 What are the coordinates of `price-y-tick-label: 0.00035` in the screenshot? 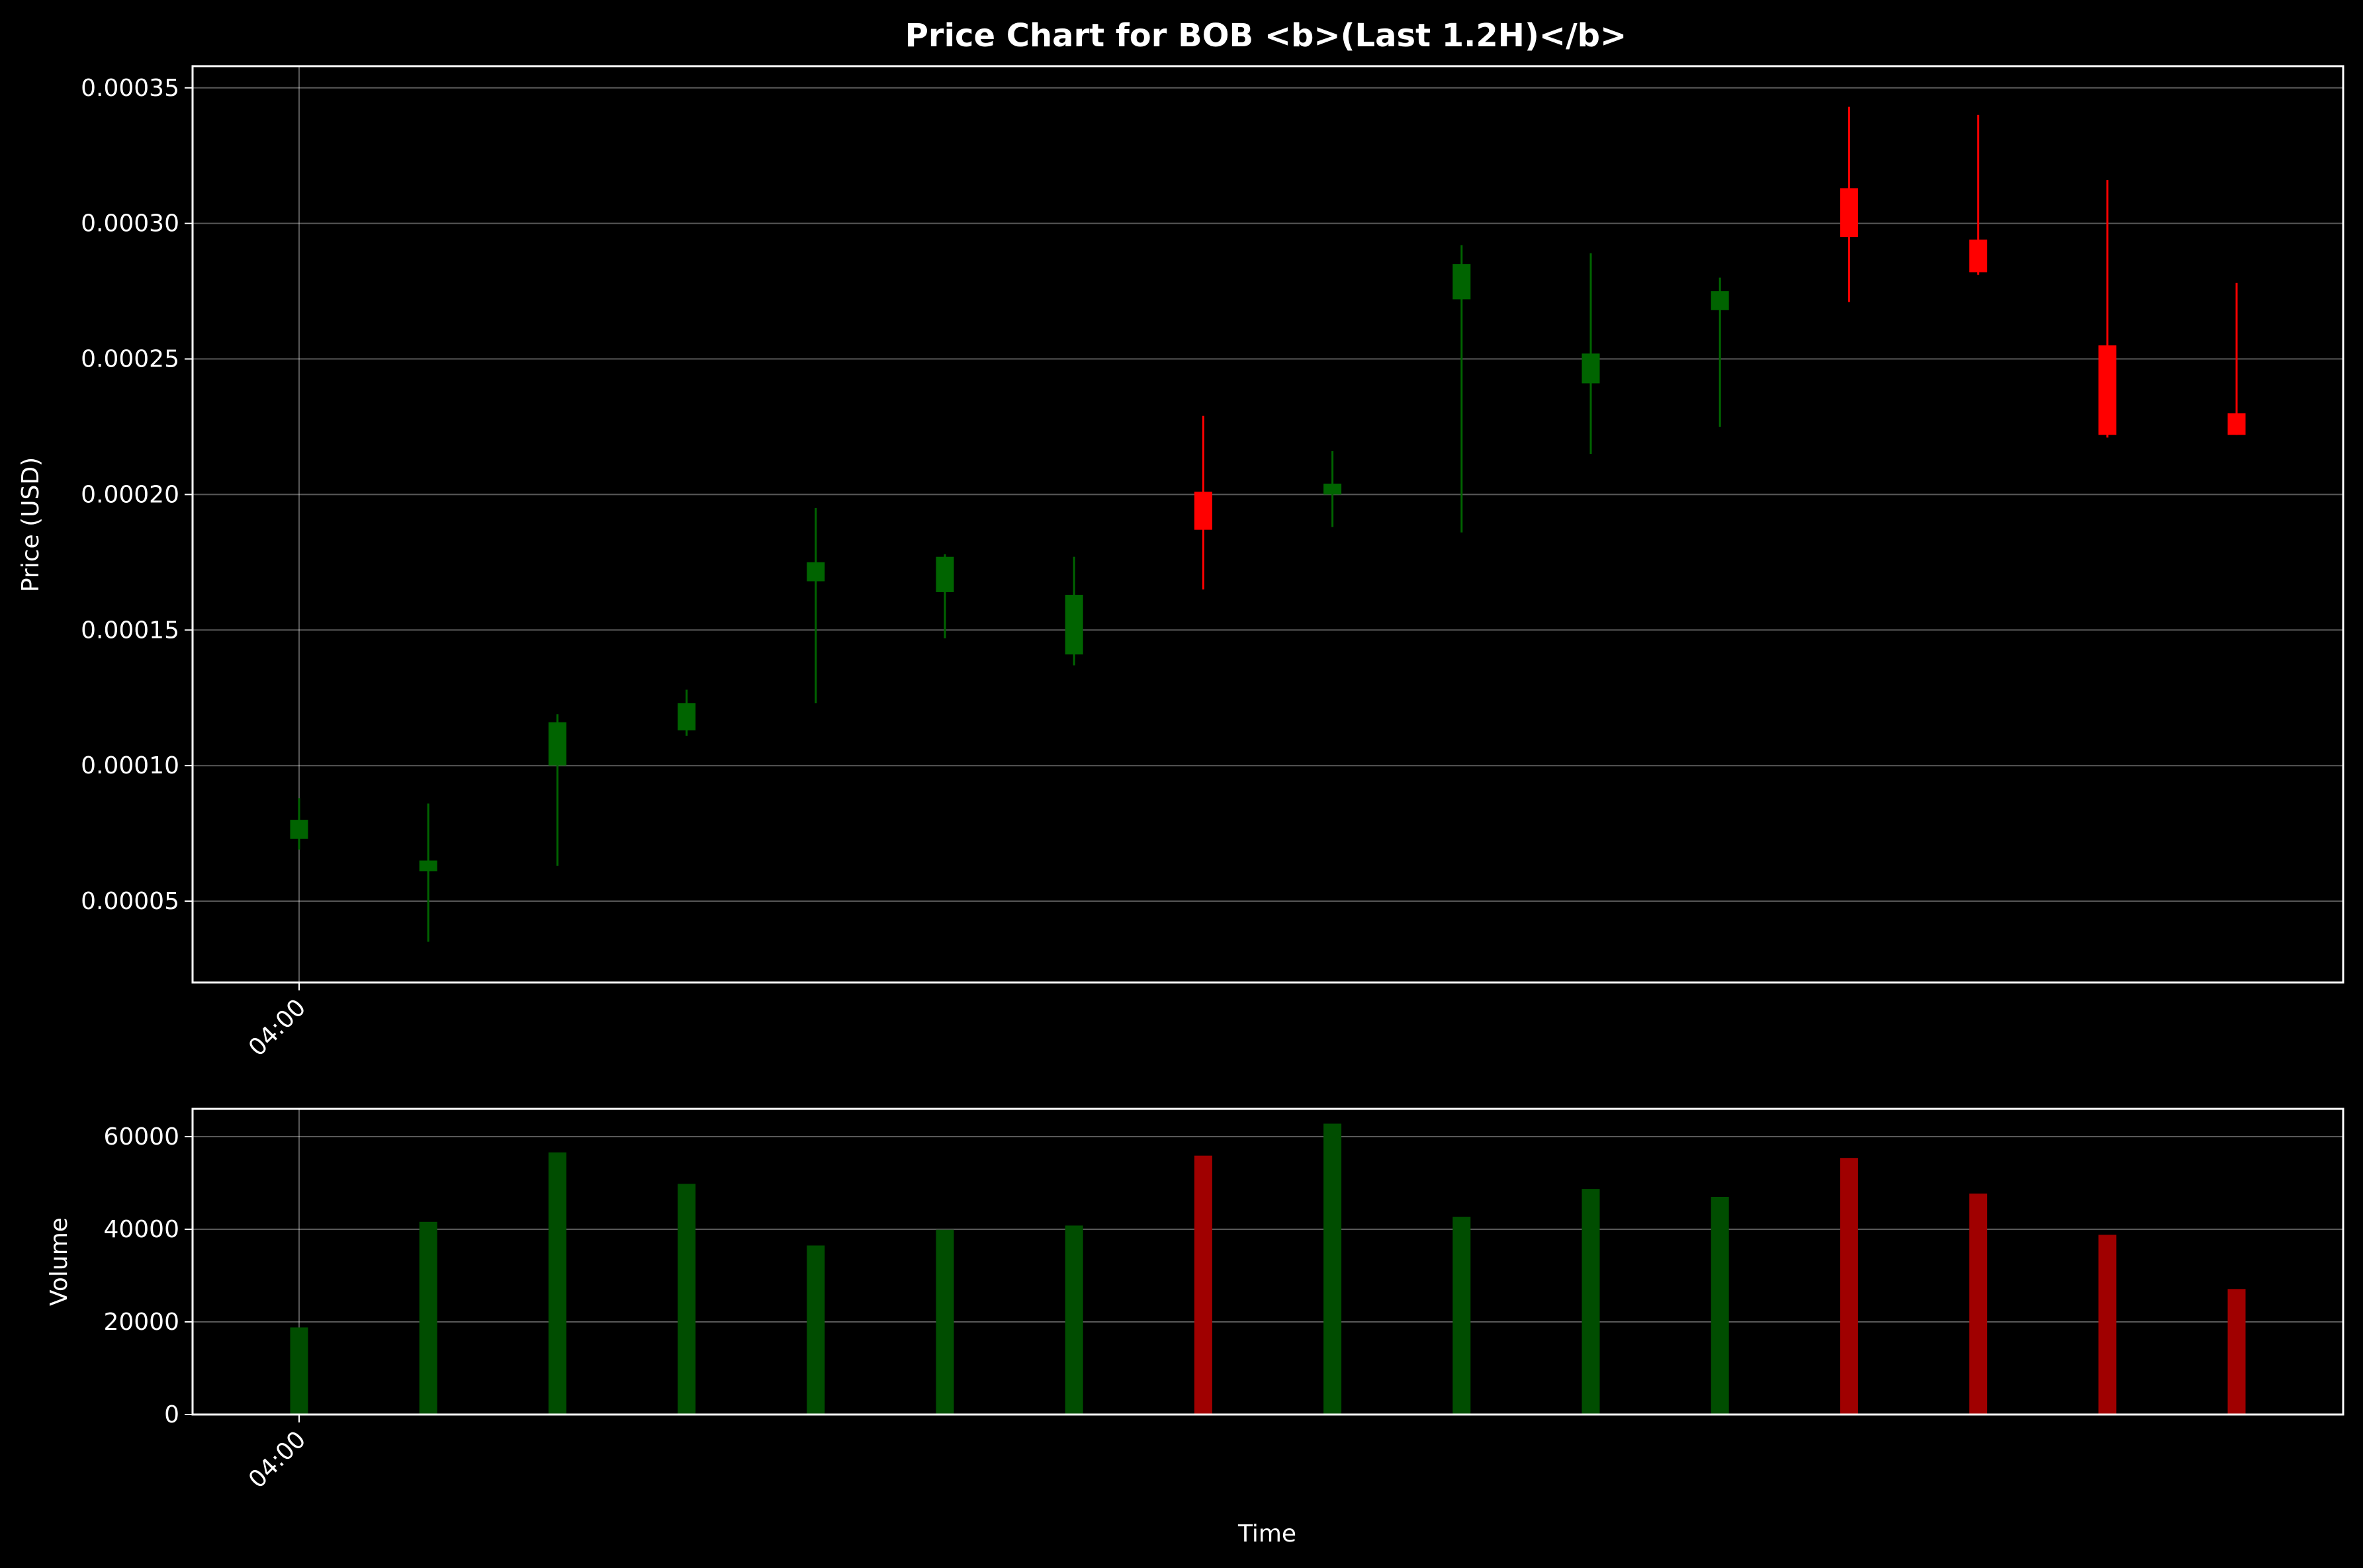 It's located at (130, 89).